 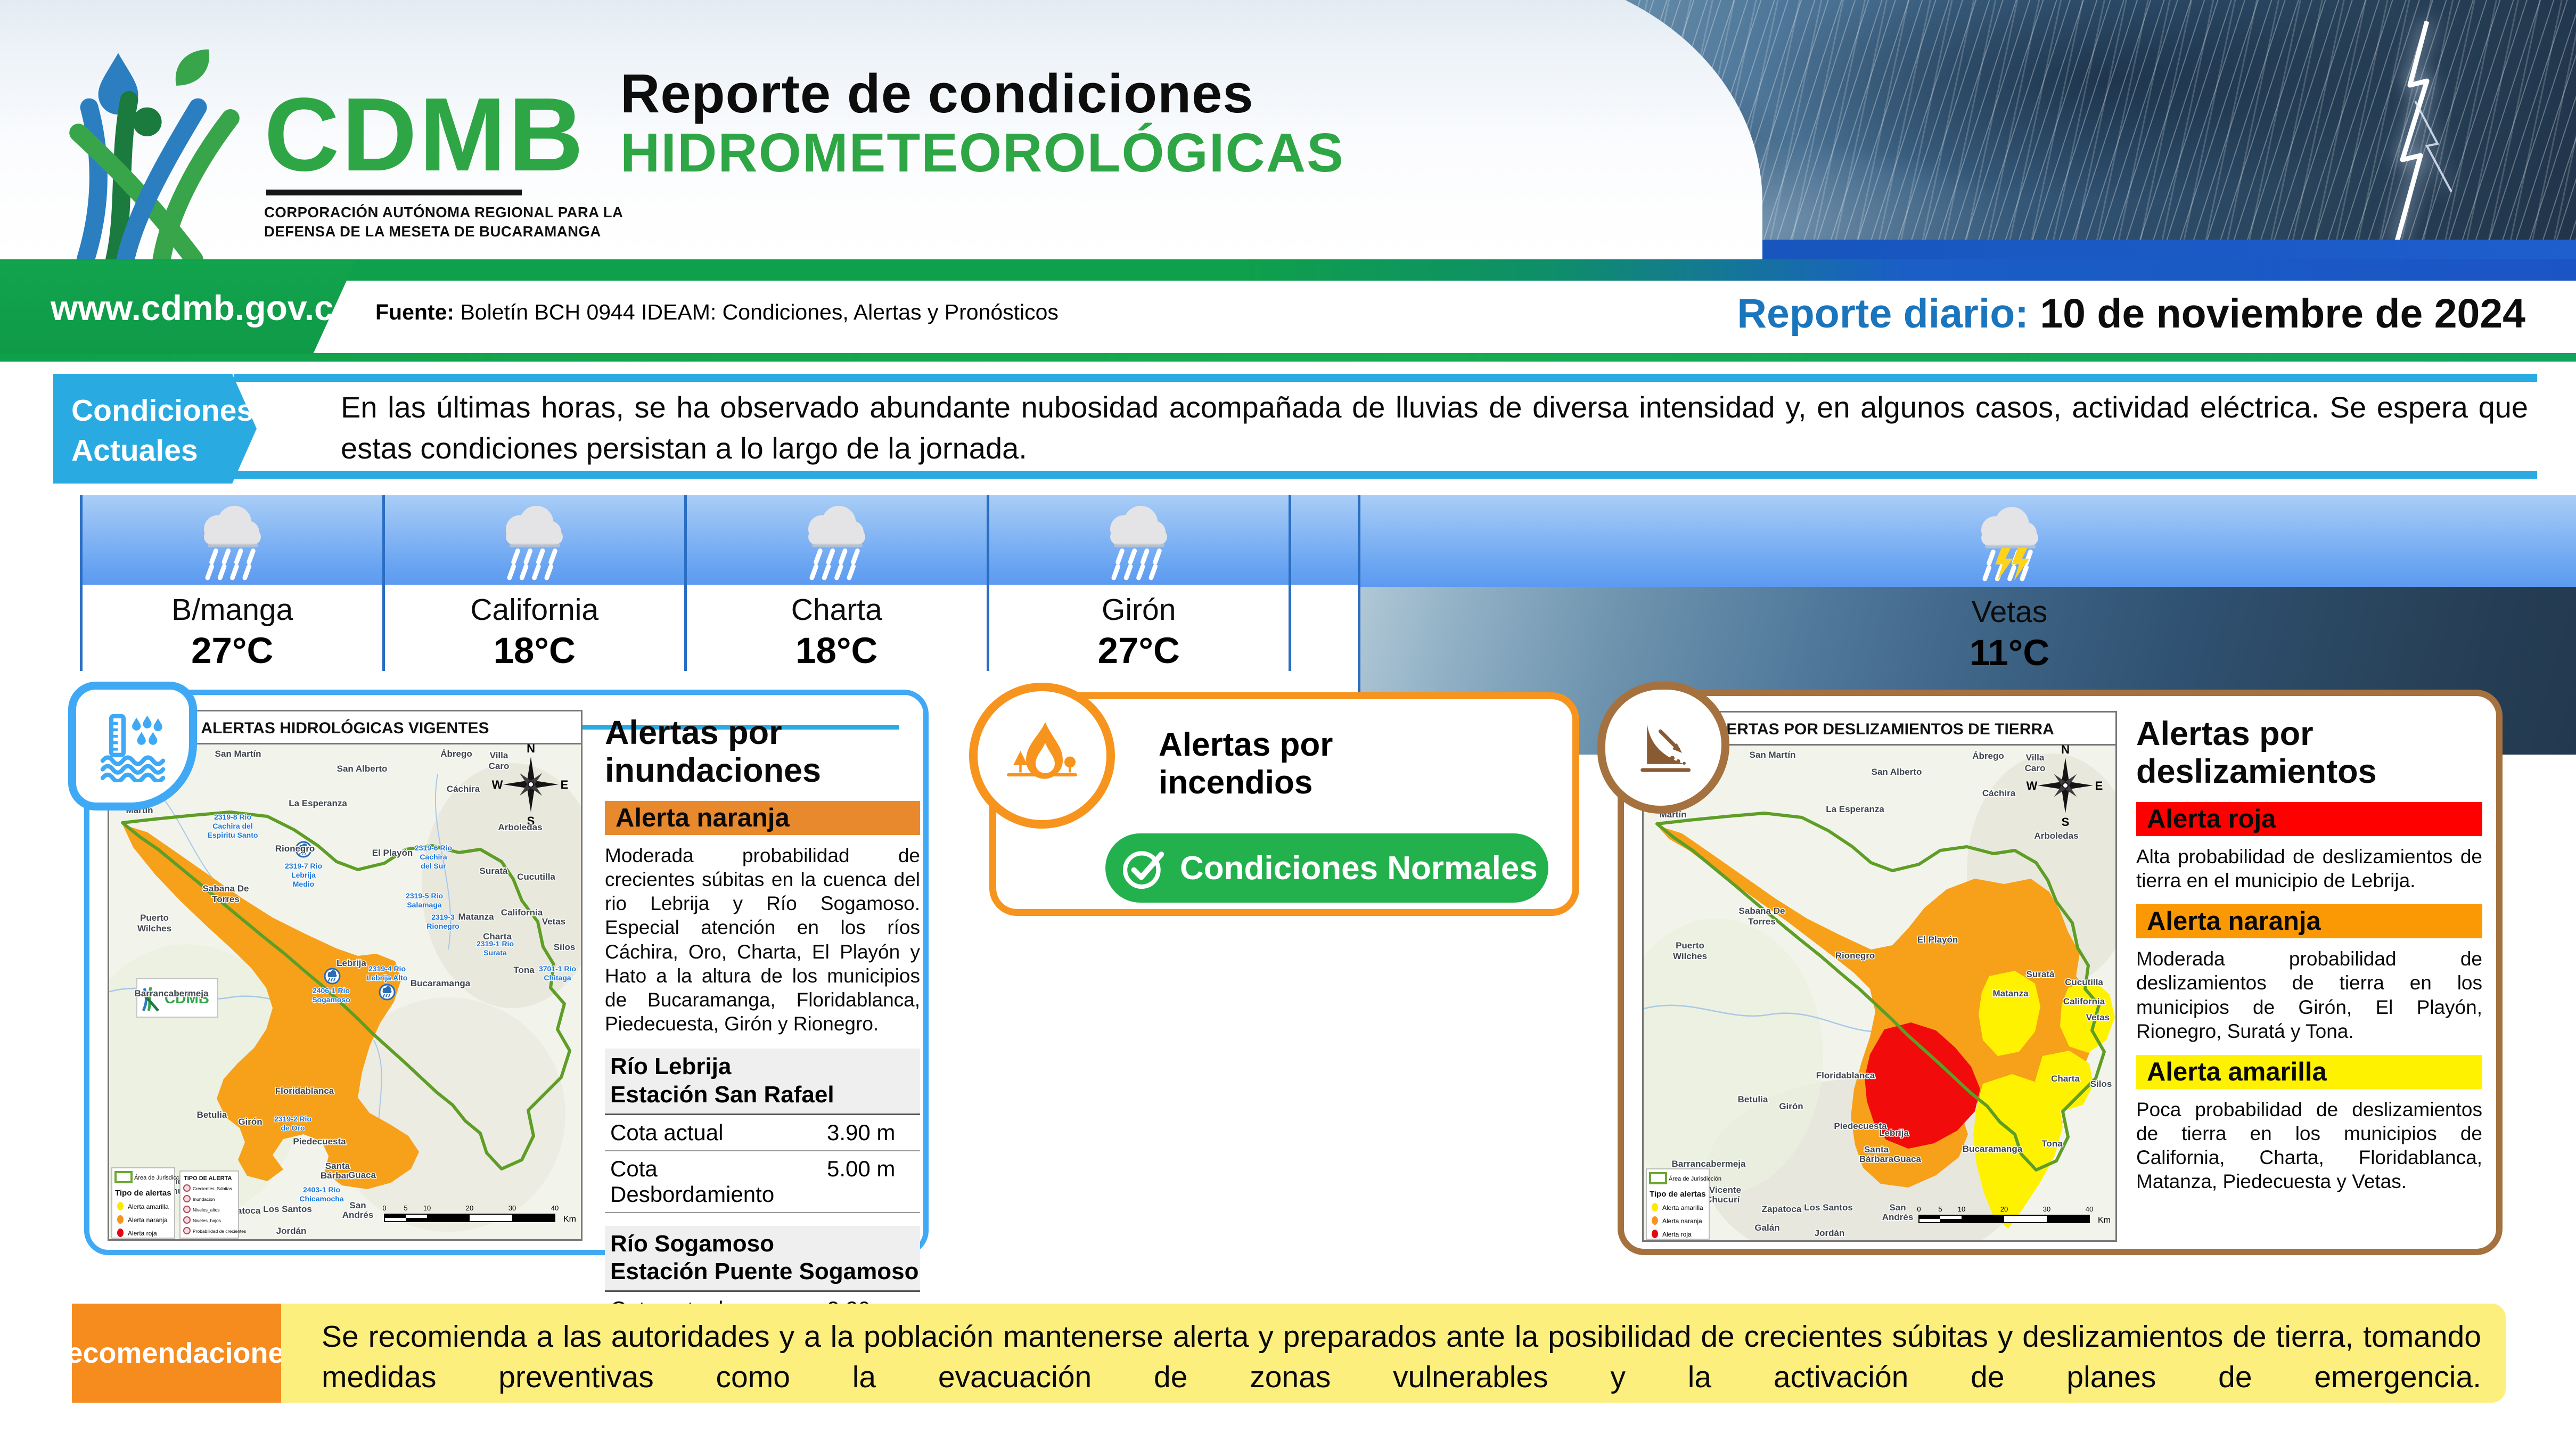 I want to click on city-temp: 27°C, so click(x=1138, y=650).